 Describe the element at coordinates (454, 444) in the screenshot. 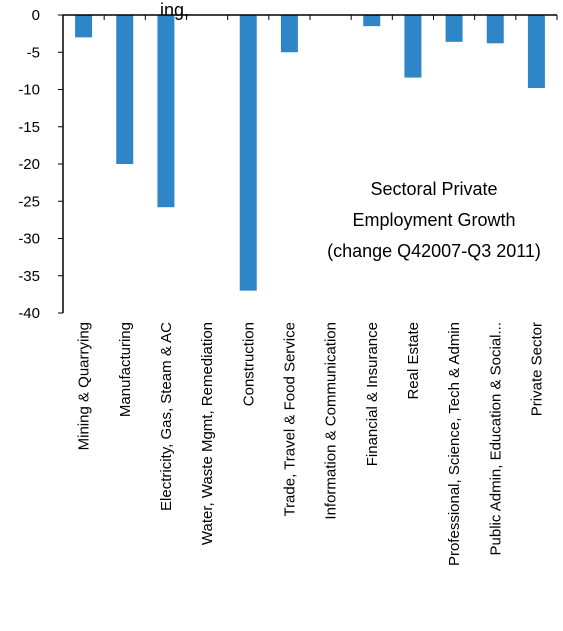

I see `x-tick-label: Professional, Science, Tech & Admin` at that location.